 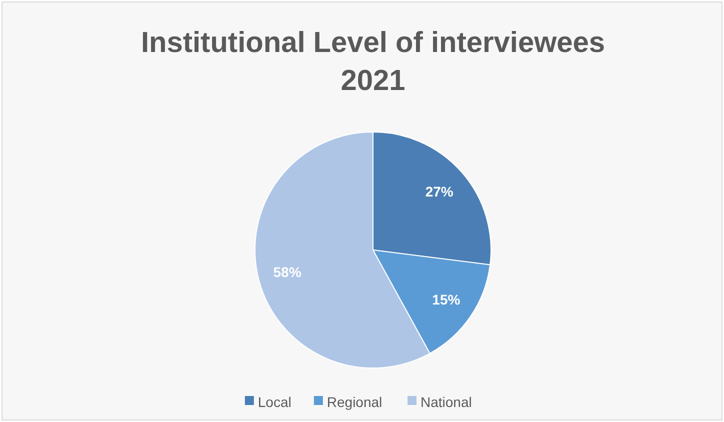 I want to click on legend-label: Local, so click(x=275, y=402).